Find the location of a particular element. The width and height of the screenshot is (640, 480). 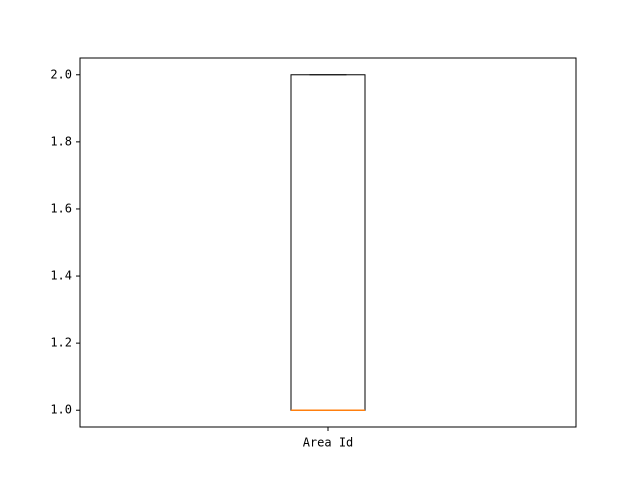

box-body is located at coordinates (328, 242).